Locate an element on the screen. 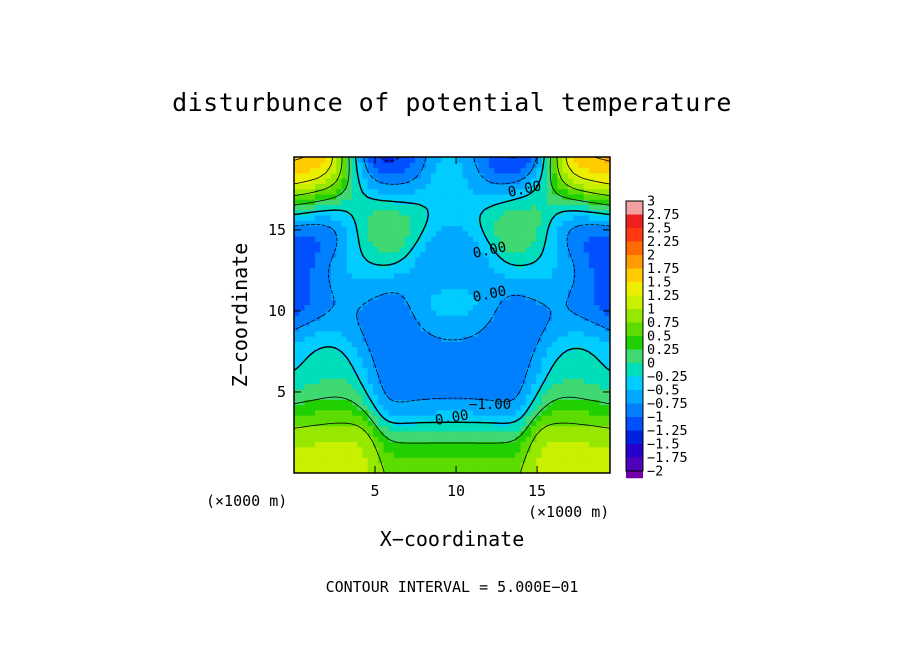 The width and height of the screenshot is (904, 654). y-axis-unit: (×1000 m) is located at coordinates (246, 501).